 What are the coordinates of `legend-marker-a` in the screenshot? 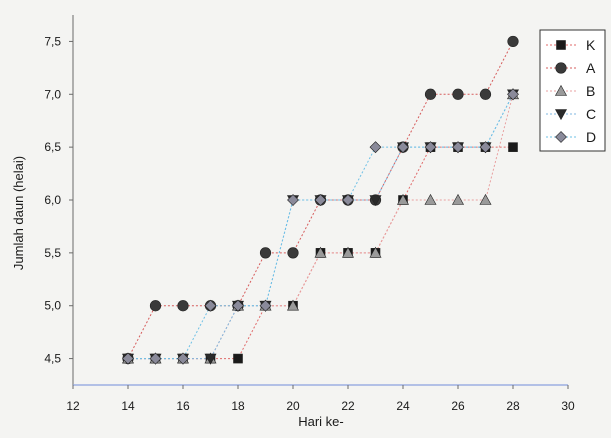 It's located at (561, 68).